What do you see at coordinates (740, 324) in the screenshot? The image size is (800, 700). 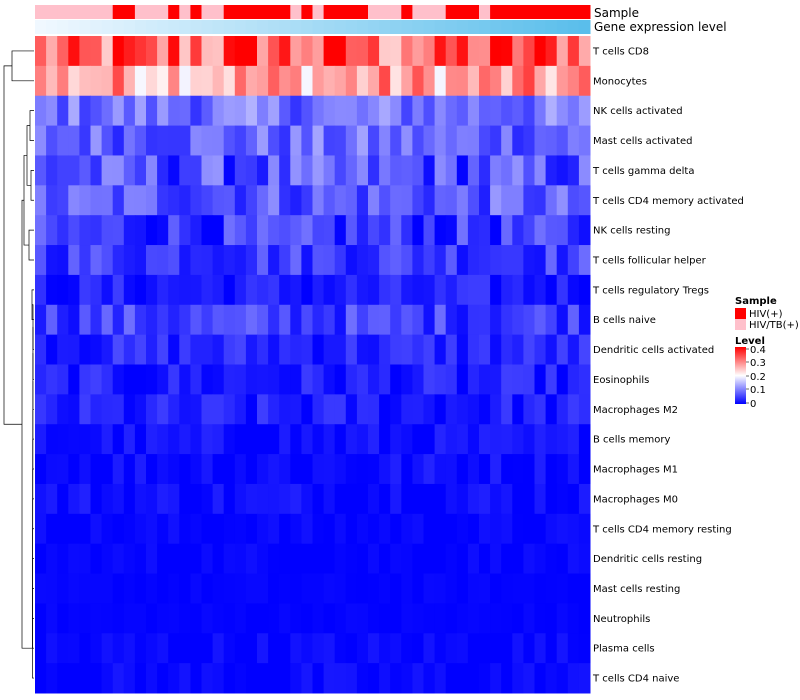 I see `legend-swatch-hivtb` at bounding box center [740, 324].